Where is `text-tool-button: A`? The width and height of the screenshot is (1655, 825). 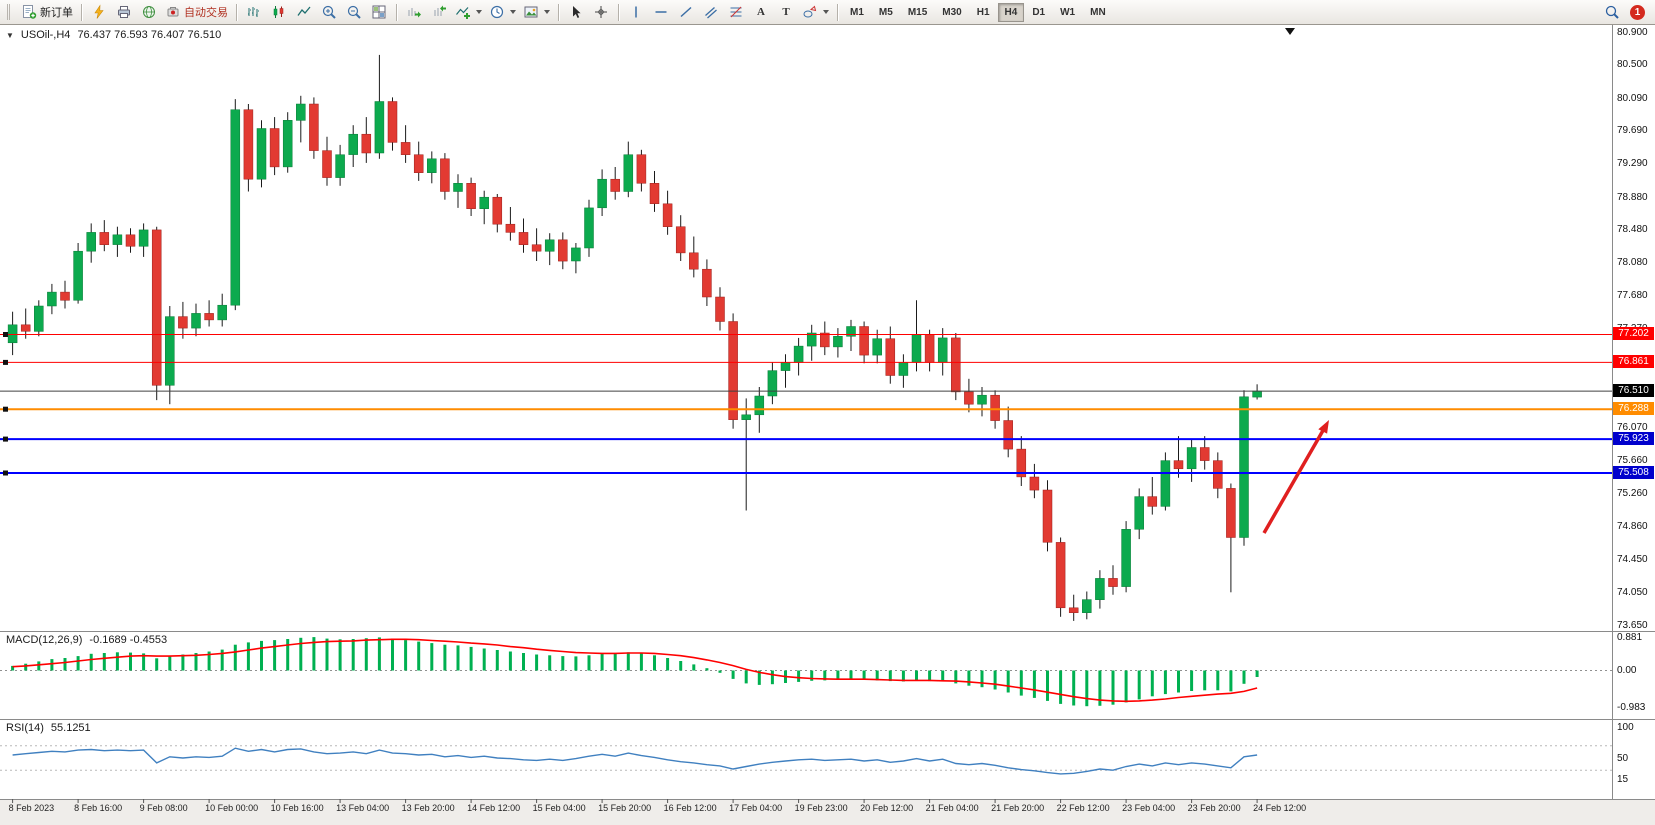
text-tool-button: A is located at coordinates (761, 12).